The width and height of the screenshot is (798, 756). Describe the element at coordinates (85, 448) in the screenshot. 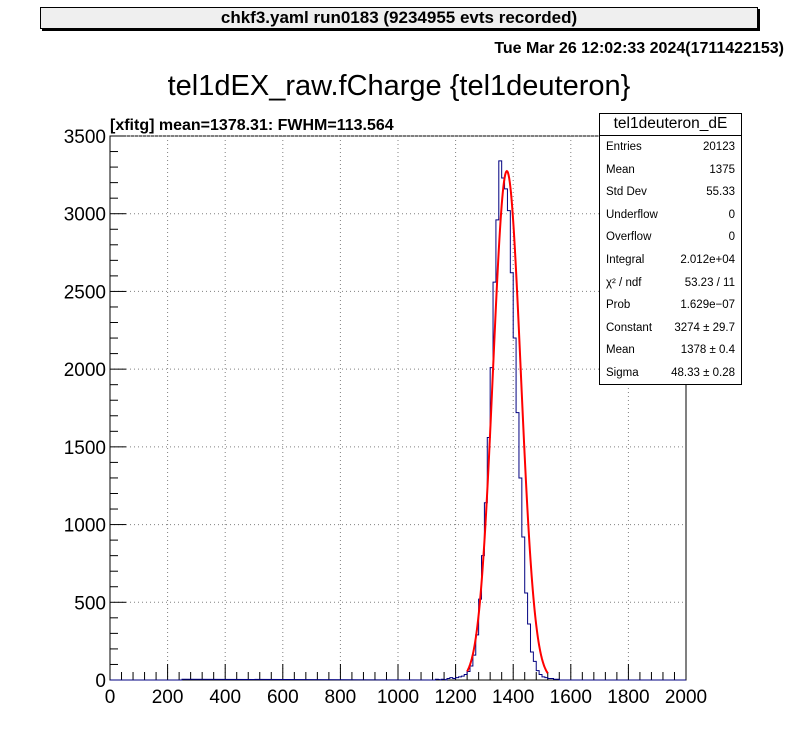

I see `y-tick-label: 1500` at that location.